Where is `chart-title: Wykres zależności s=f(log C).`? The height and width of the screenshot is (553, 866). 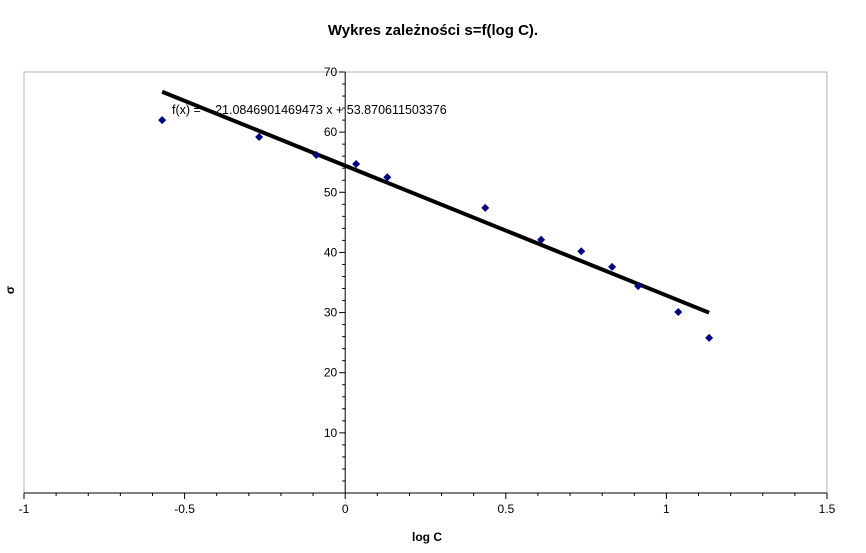 chart-title: Wykres zależności s=f(log C). is located at coordinates (433, 30).